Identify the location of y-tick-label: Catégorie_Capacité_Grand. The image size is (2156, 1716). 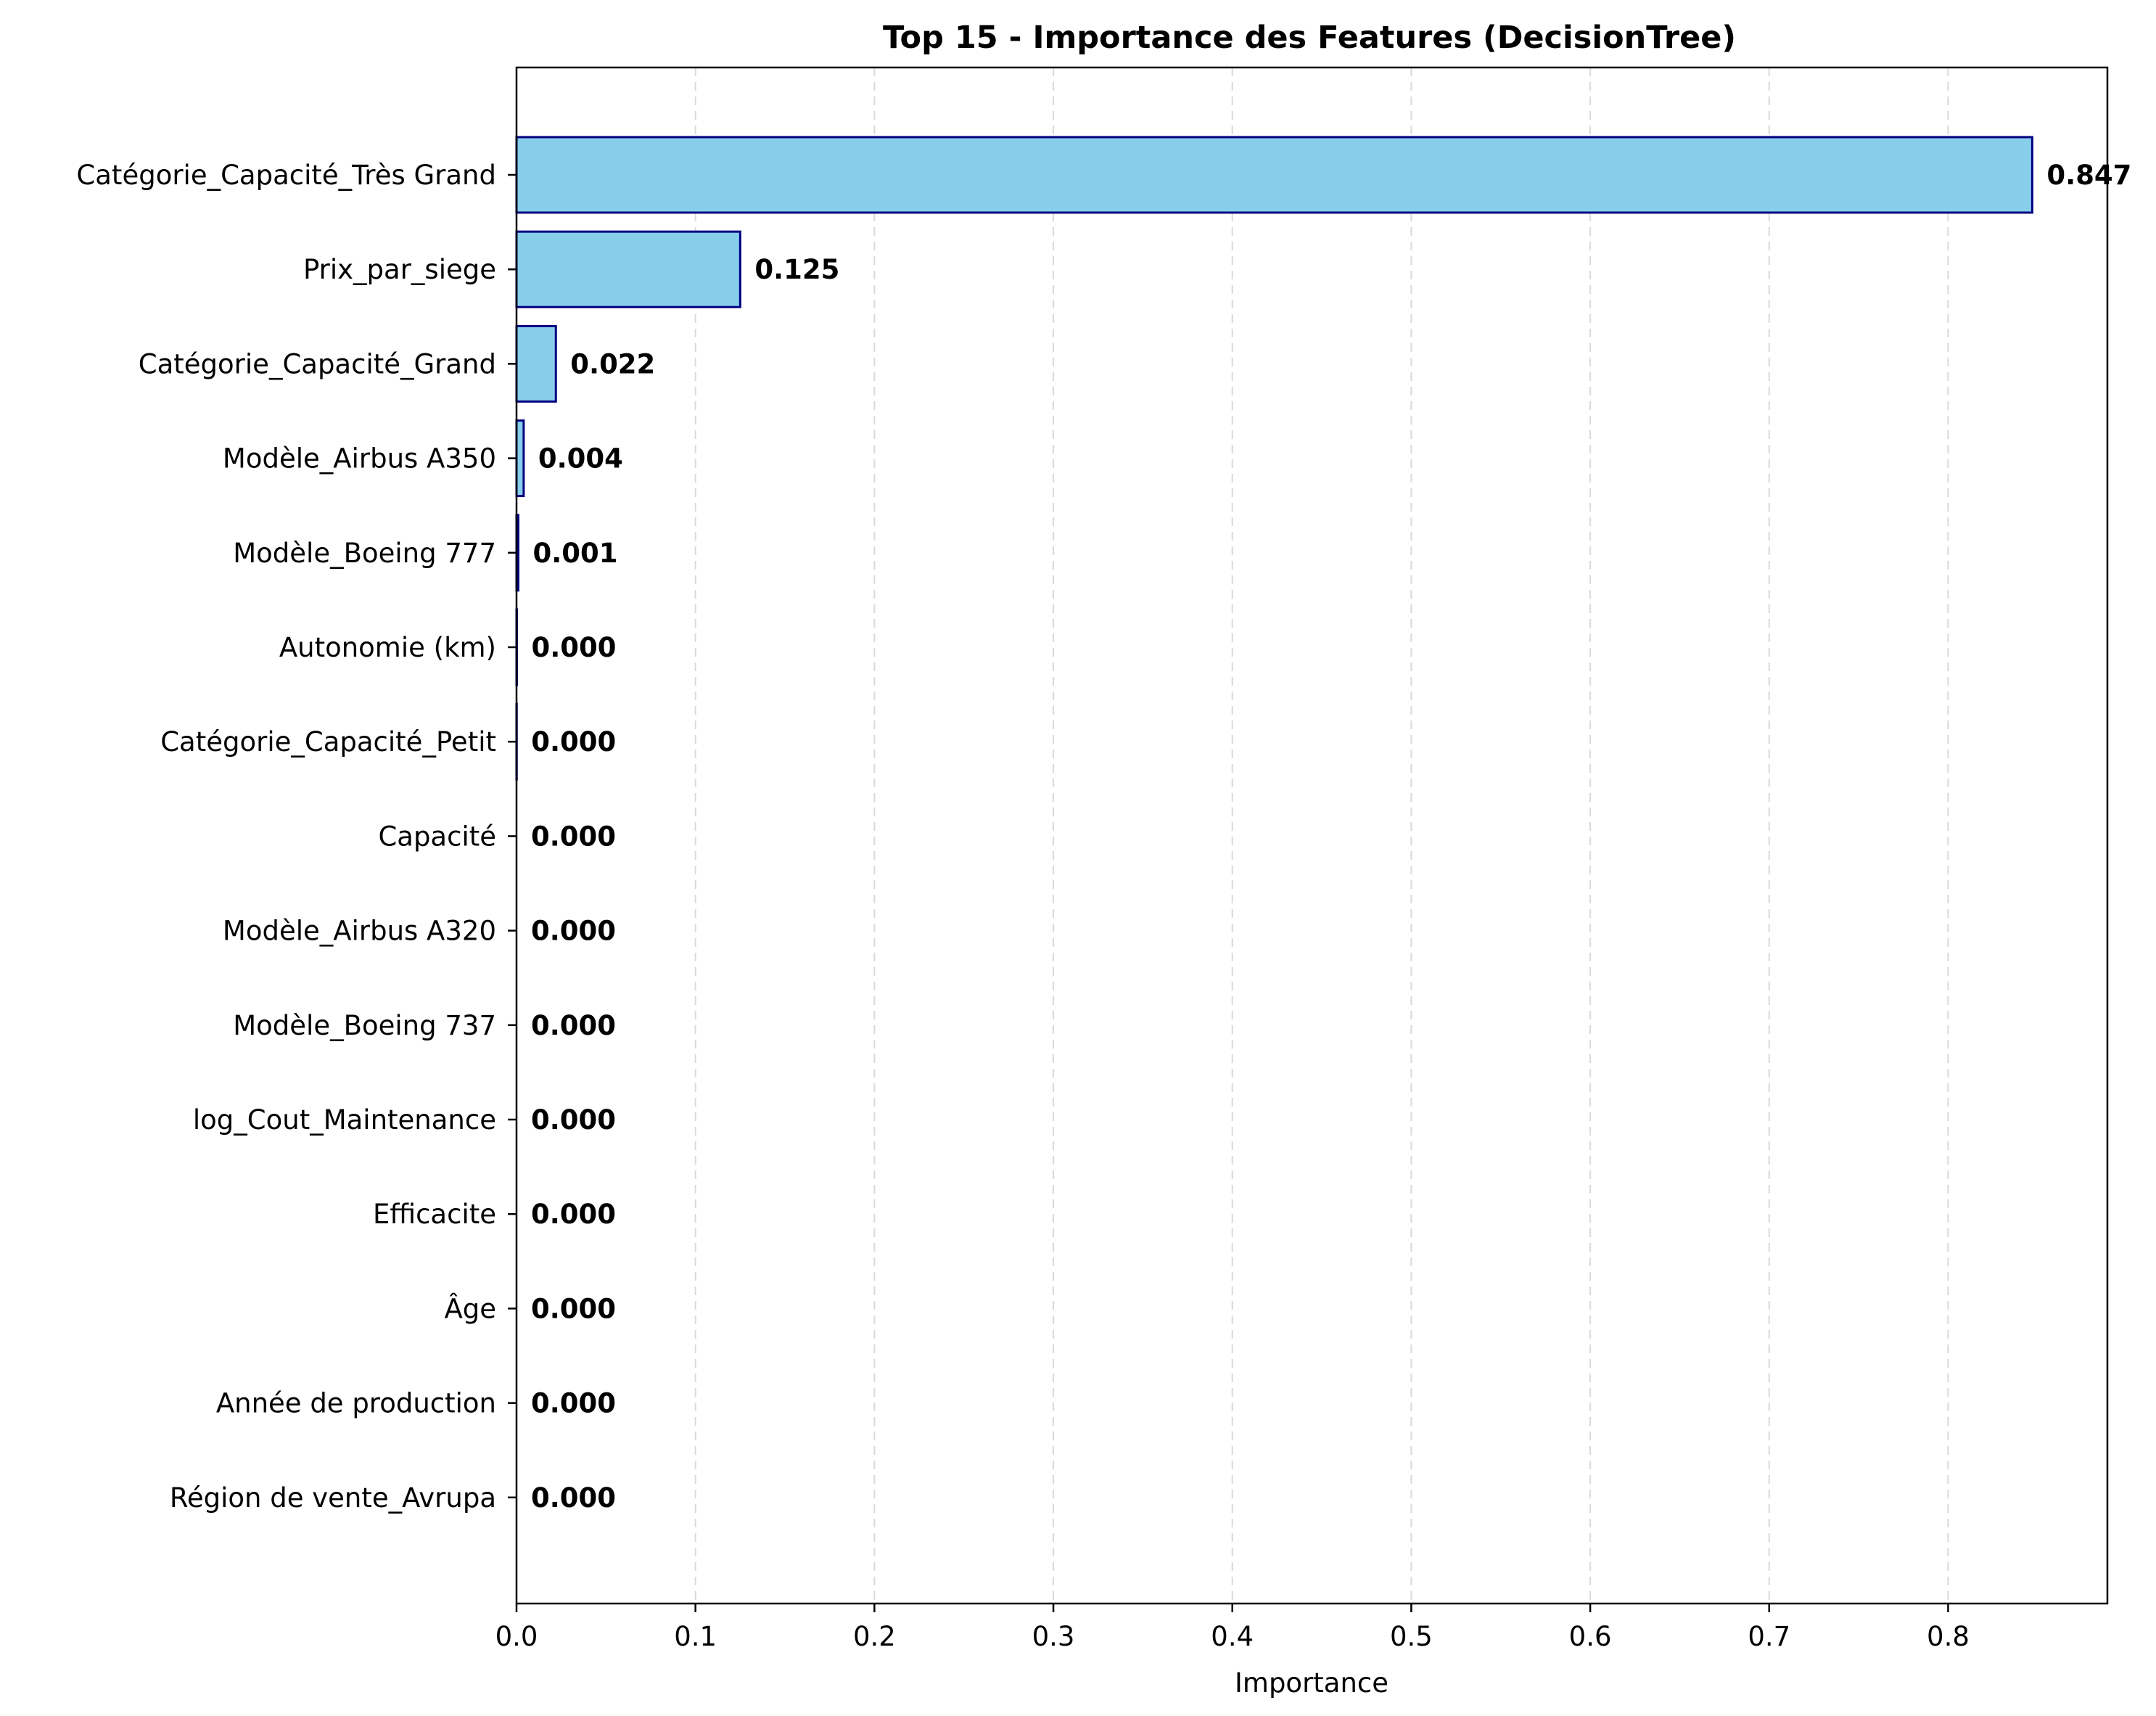
(317, 363).